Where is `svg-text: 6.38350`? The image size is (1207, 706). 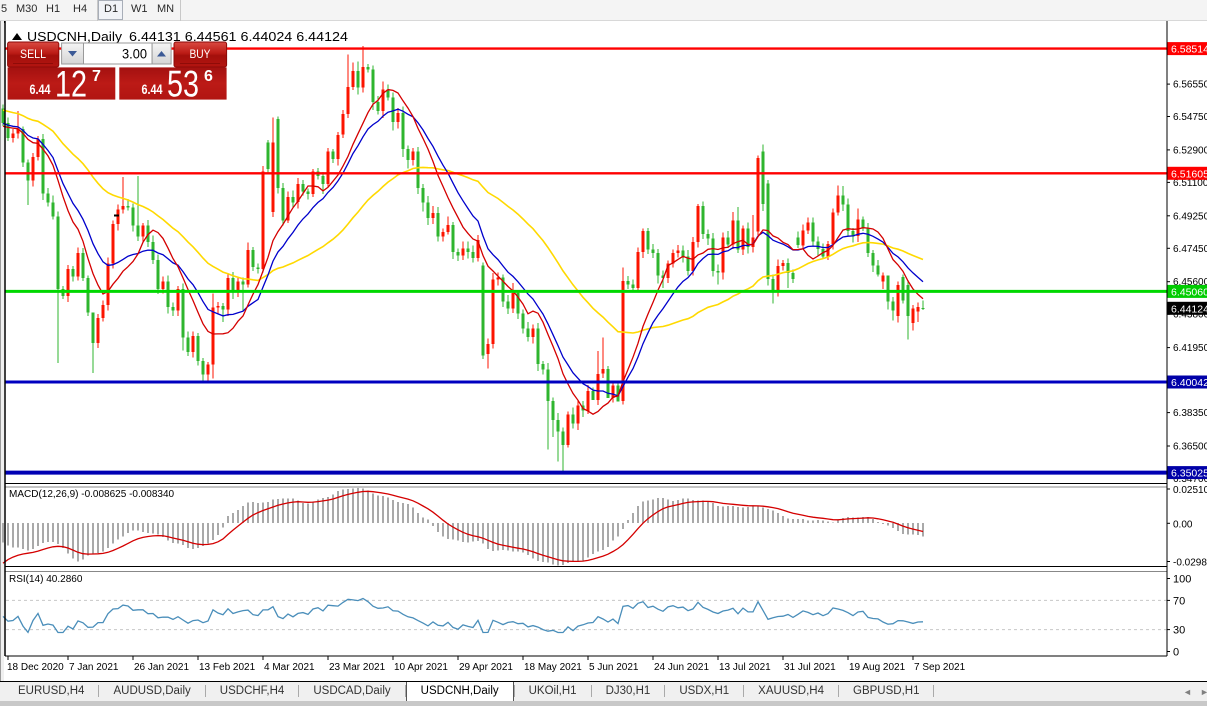
svg-text: 6.38350 is located at coordinates (1190, 413).